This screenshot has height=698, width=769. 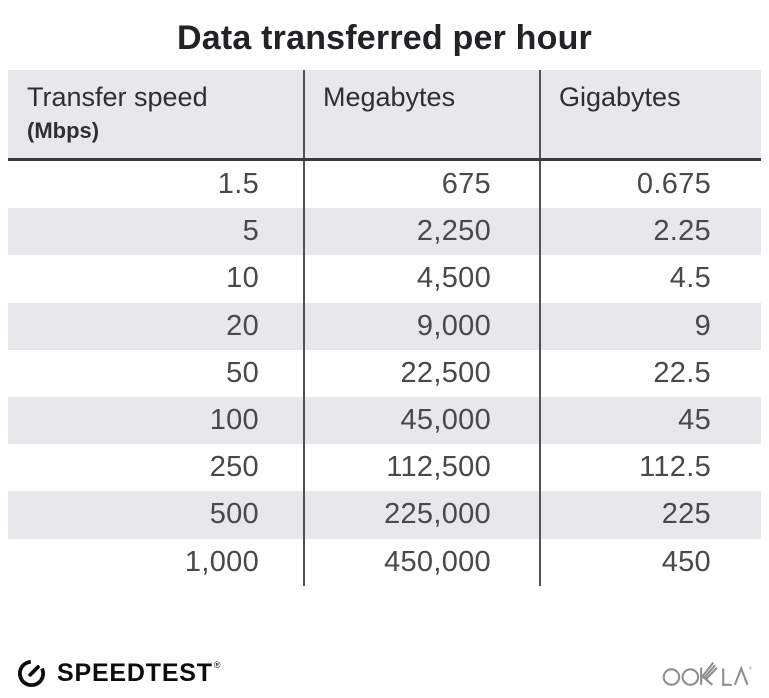 I want to click on cell-speed: 1,000, so click(x=221, y=561).